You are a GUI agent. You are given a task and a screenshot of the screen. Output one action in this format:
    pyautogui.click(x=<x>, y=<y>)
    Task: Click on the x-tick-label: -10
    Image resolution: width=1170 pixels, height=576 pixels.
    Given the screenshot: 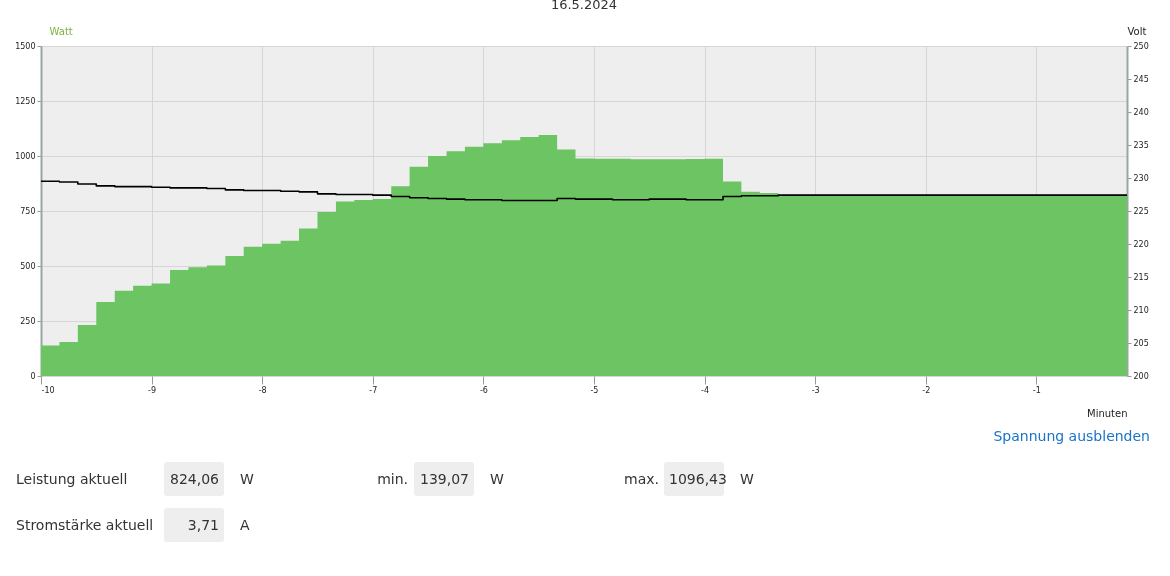 What is the action you would take?
    pyautogui.click(x=48, y=390)
    